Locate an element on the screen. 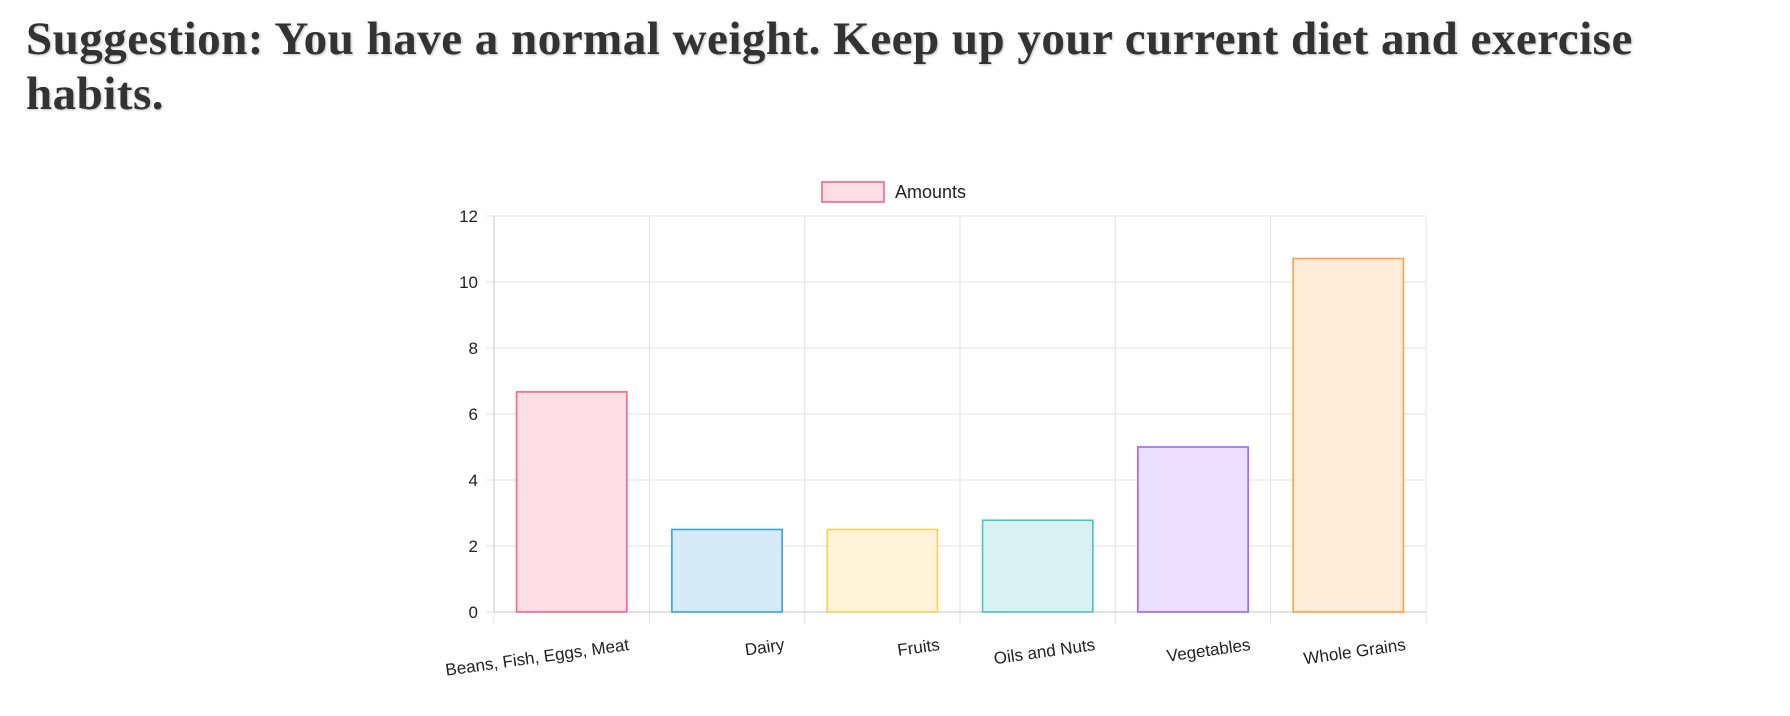  y-tick-label: 12 is located at coordinates (468, 216).